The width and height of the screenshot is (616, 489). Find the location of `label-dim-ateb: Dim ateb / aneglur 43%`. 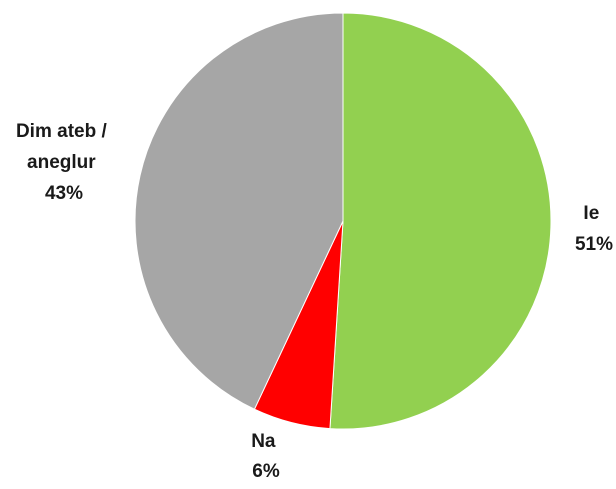

label-dim-ateb: Dim ateb / aneglur 43% is located at coordinates (64, 162).